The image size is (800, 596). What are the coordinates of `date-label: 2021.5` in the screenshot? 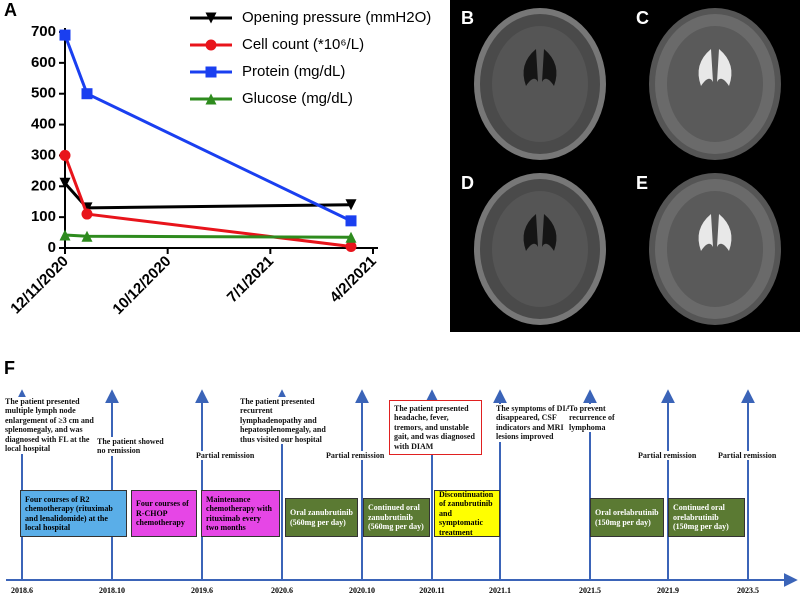 It's located at (590, 590).